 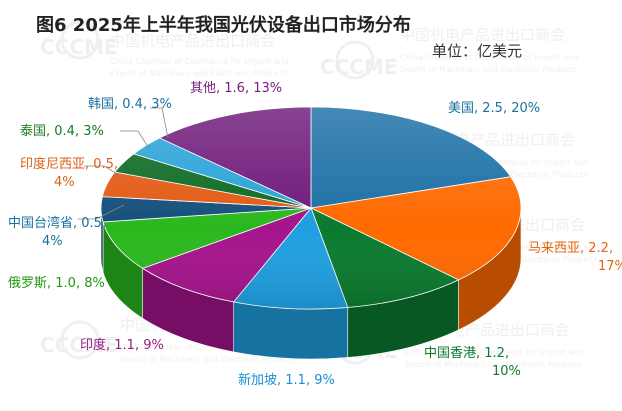 I want to click on slice-8-leader-line, so click(x=135, y=140).